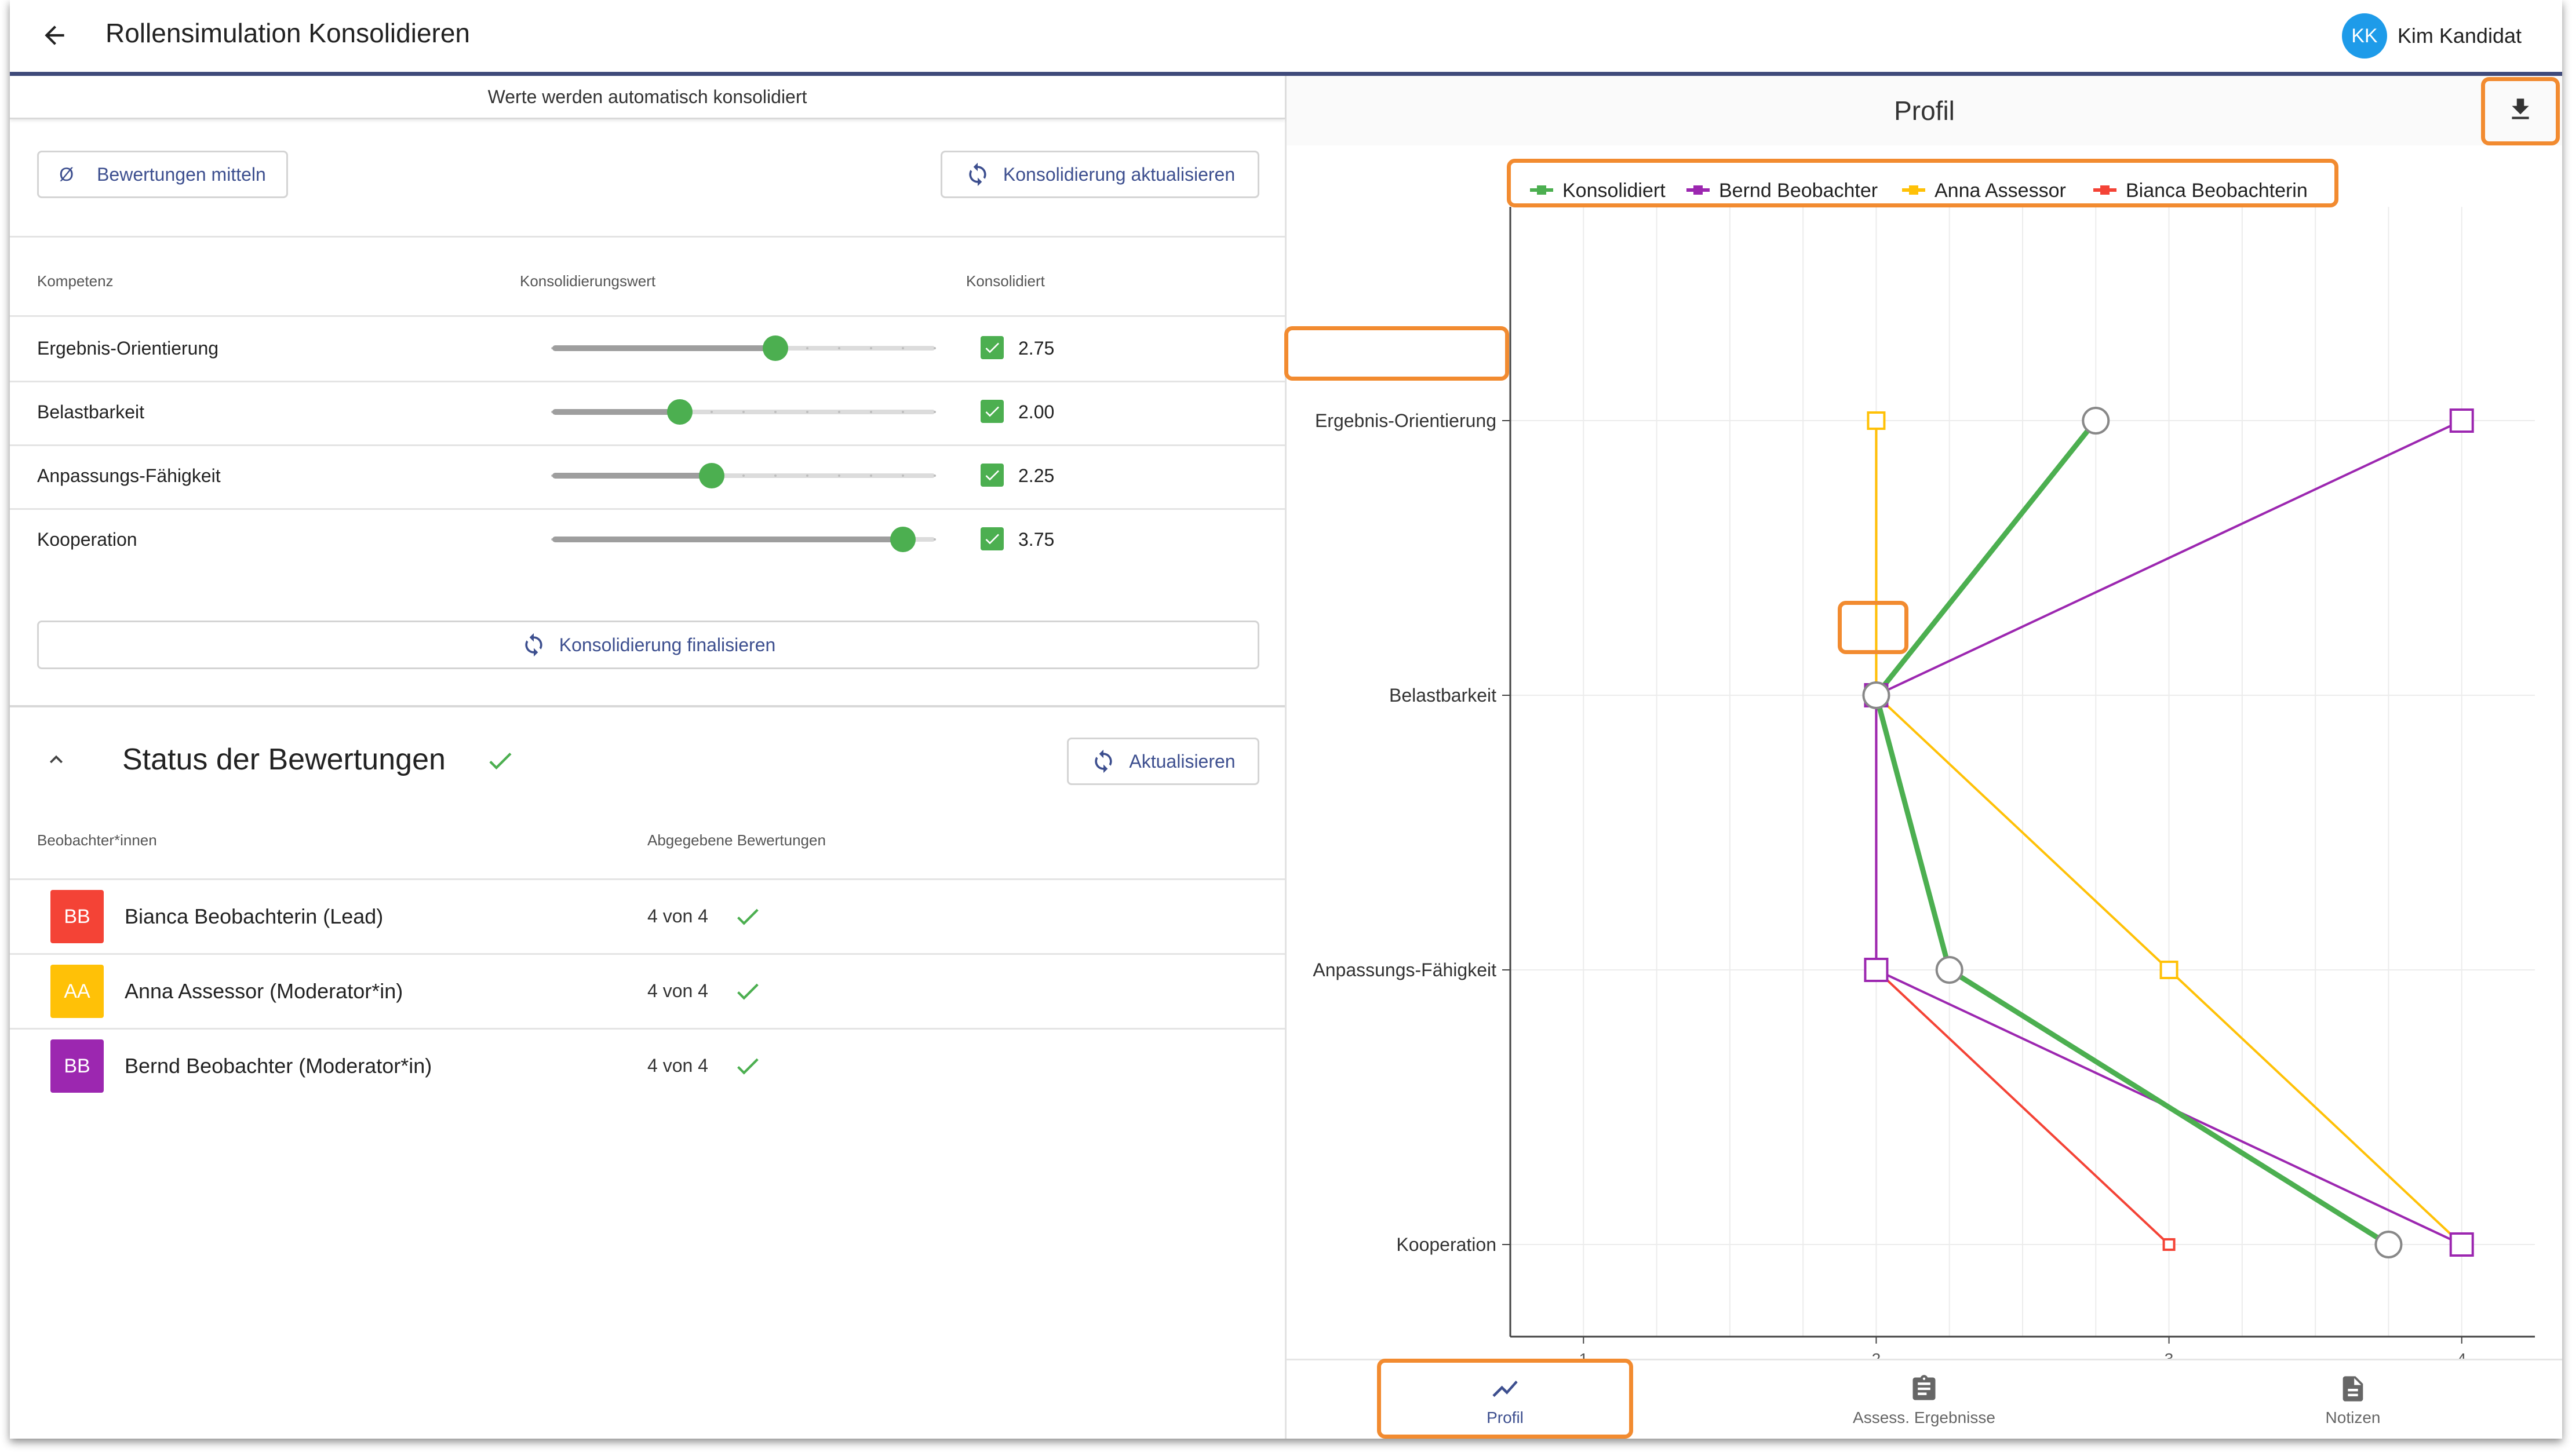  What do you see at coordinates (87, 539) in the screenshot?
I see `competence-label: Kooperation` at bounding box center [87, 539].